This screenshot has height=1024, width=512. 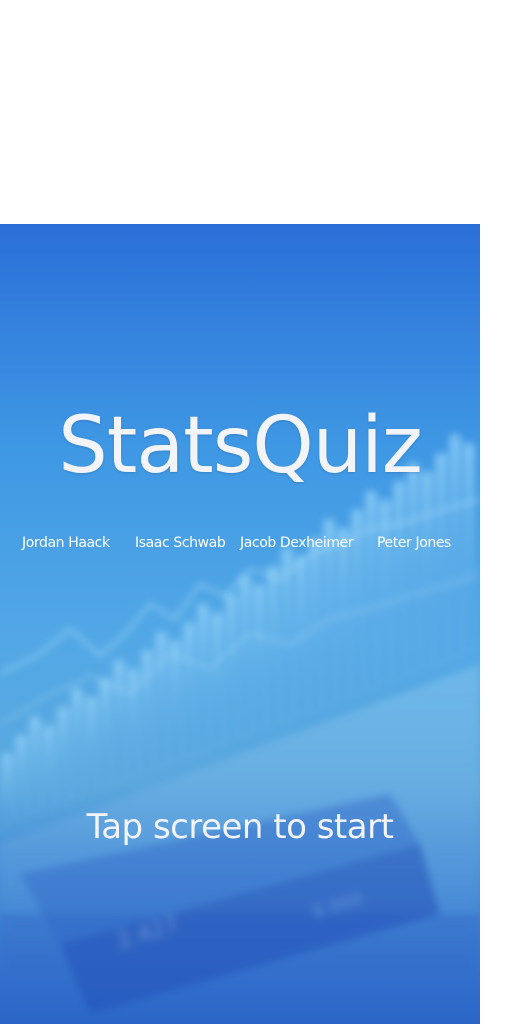 What do you see at coordinates (240, 446) in the screenshot?
I see `app-title: StatsQuiz` at bounding box center [240, 446].